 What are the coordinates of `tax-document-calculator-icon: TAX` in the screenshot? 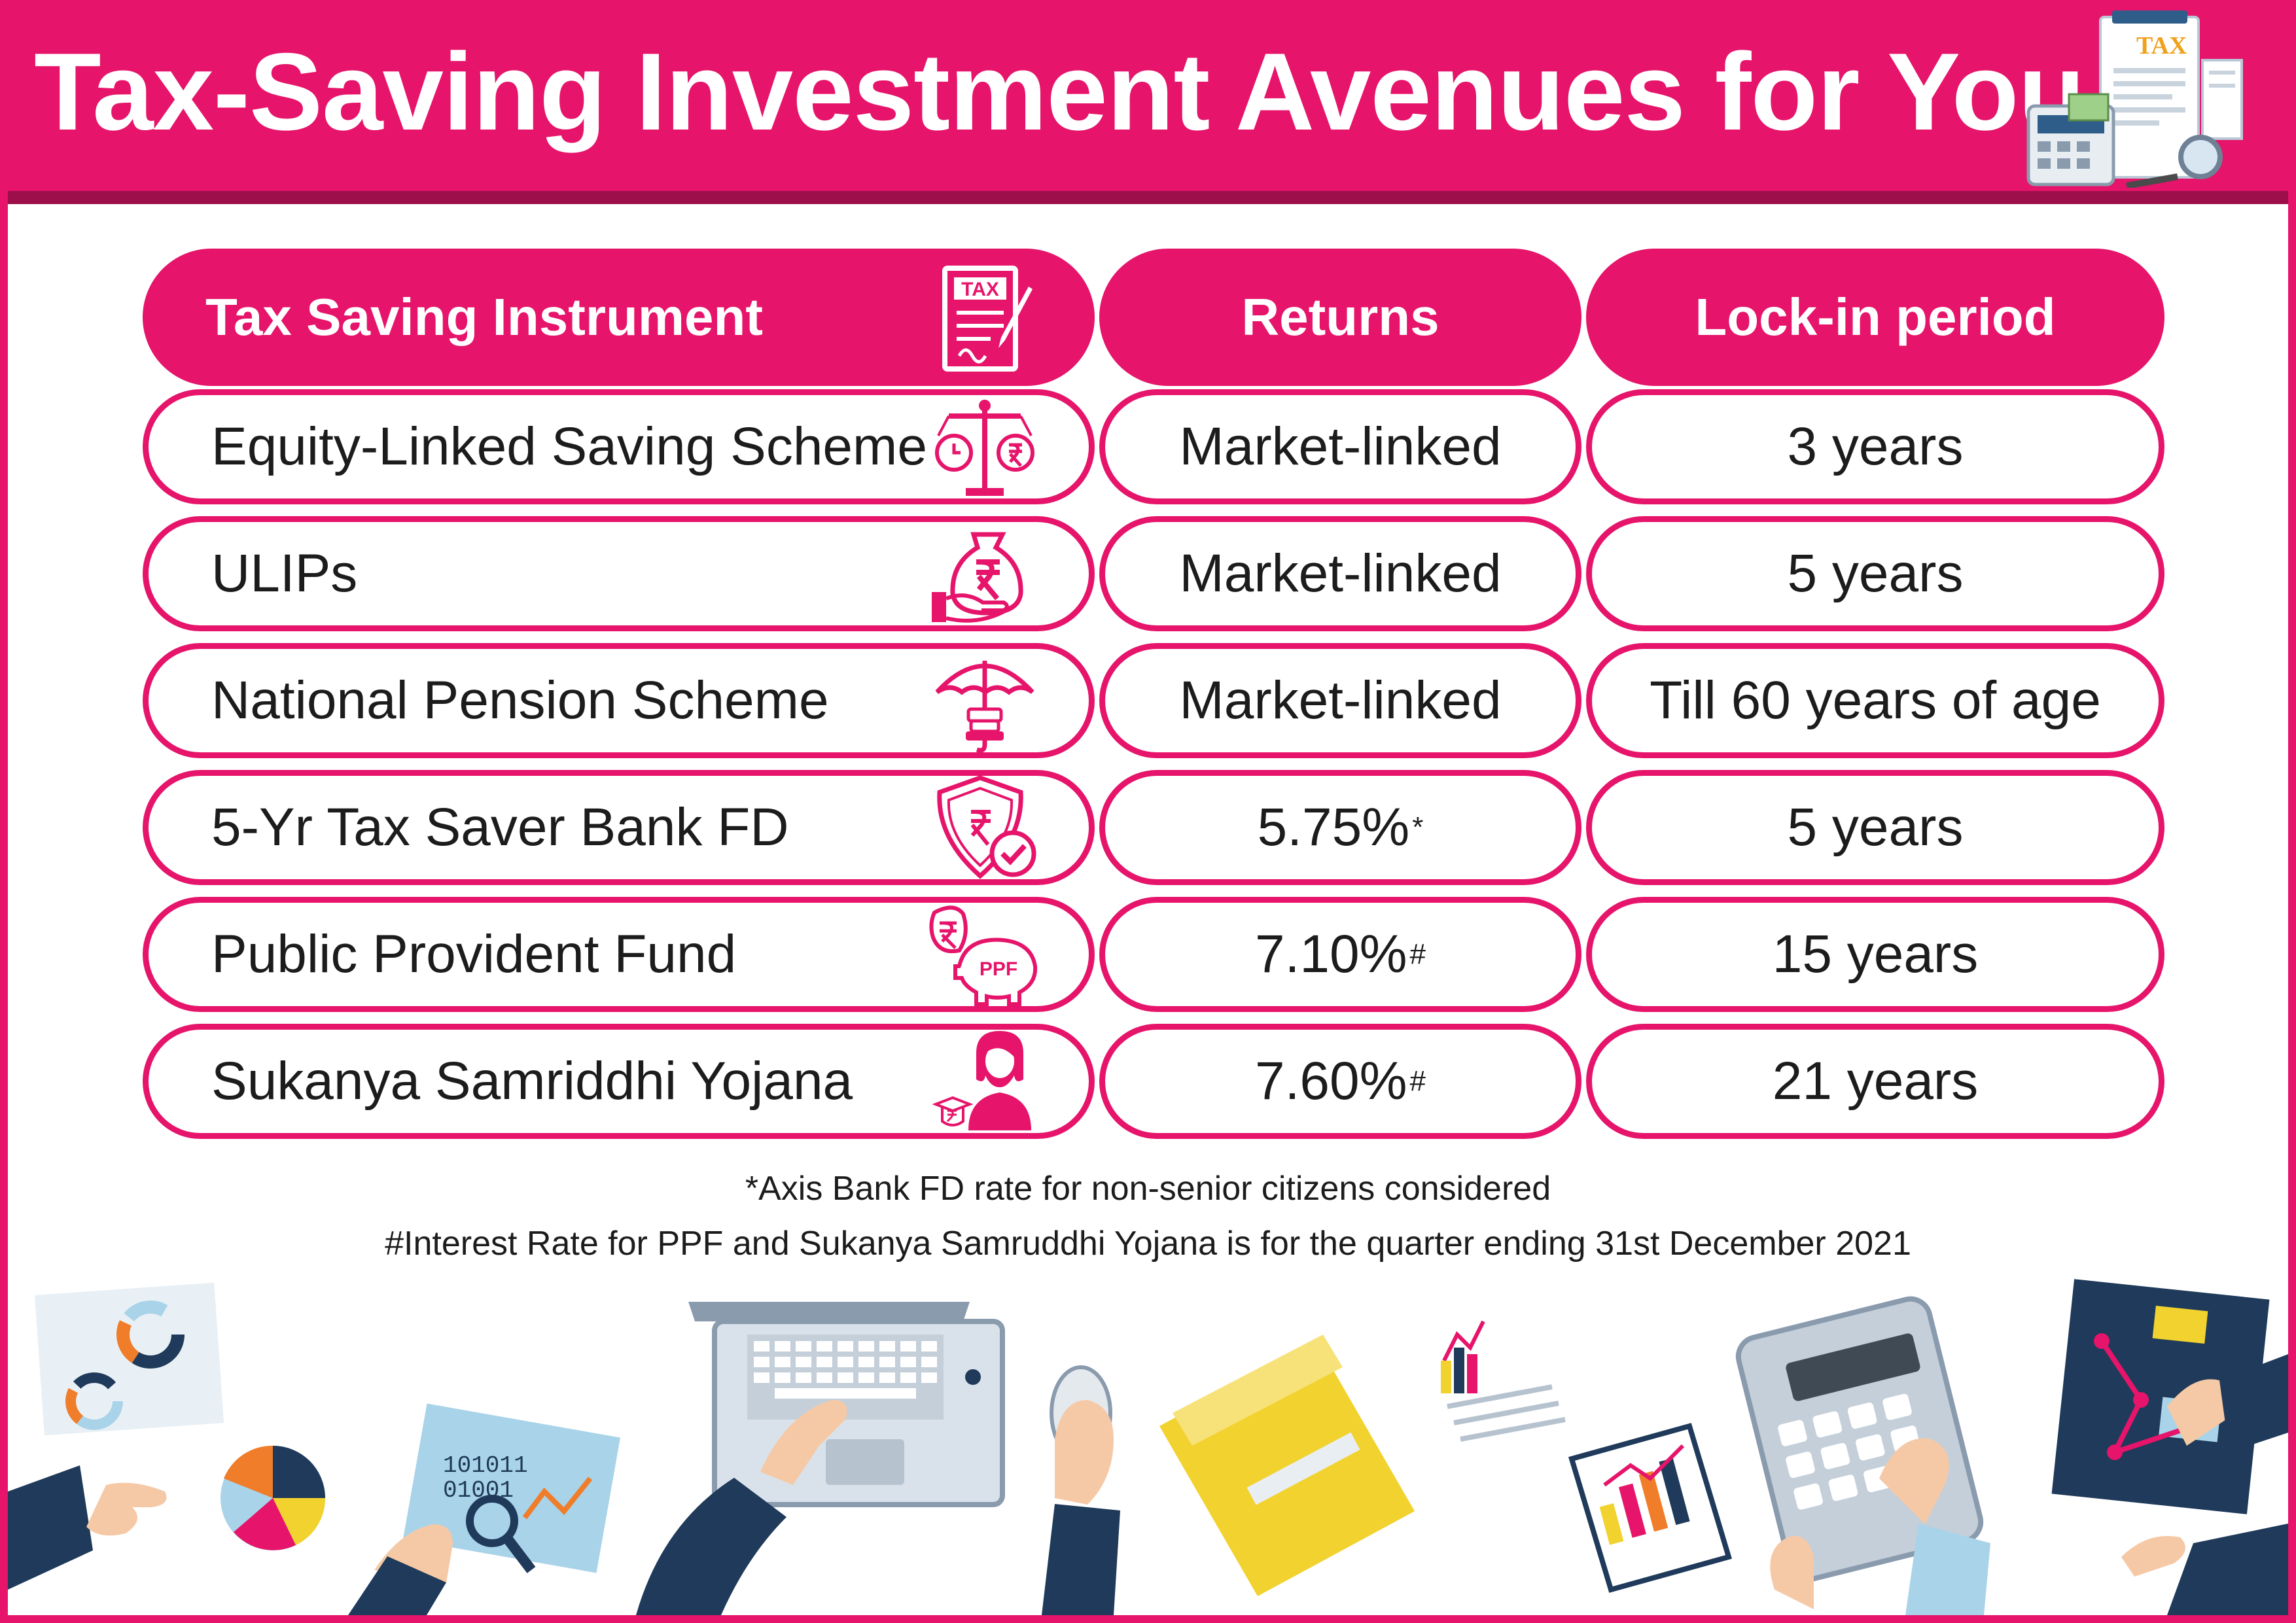 It's located at (2134, 99).